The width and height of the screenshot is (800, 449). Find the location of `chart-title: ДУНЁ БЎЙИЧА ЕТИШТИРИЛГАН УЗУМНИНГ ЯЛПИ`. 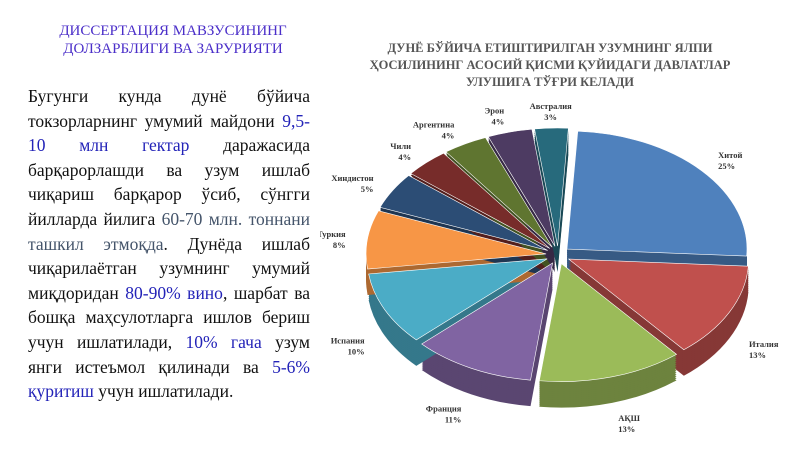

chart-title: ДУНЁ БЎЙИЧА ЕТИШТИРИЛГАН УЗУМНИНГ ЯЛПИ is located at coordinates (550, 48).